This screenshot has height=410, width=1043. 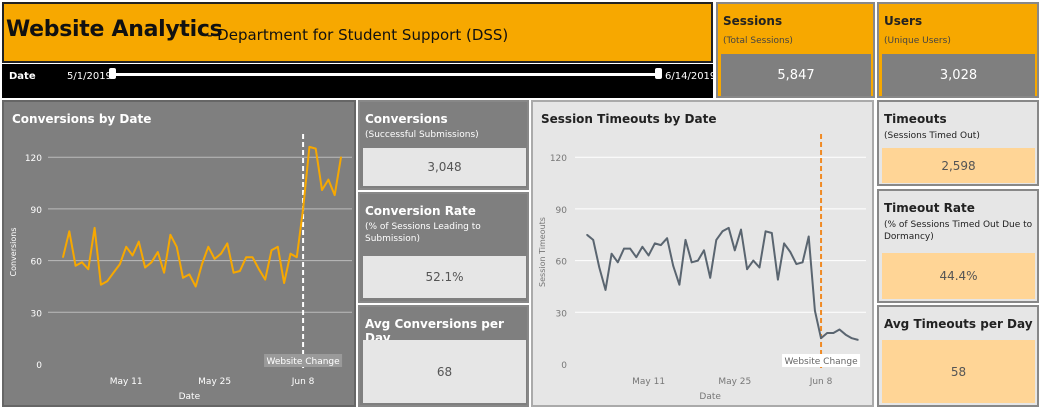 What do you see at coordinates (795, 50) in the screenshot?
I see `sessions-card: Sessions (Total Sessions) 5,847` at bounding box center [795, 50].